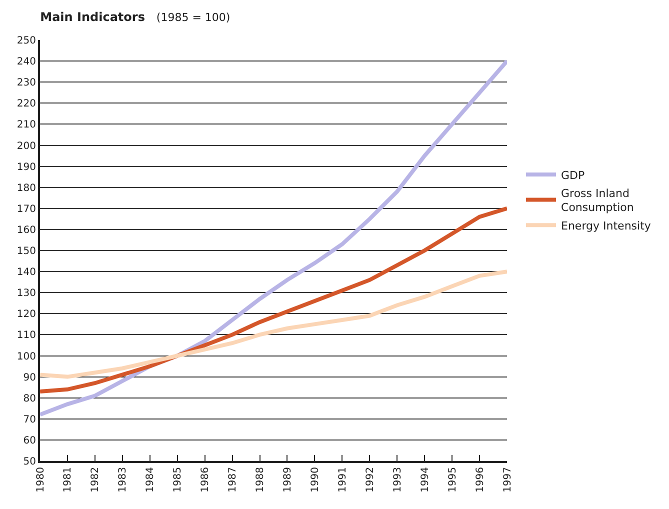 Image resolution: width=669 pixels, height=509 pixels. I want to click on y-tick-label: 220, so click(26, 104).